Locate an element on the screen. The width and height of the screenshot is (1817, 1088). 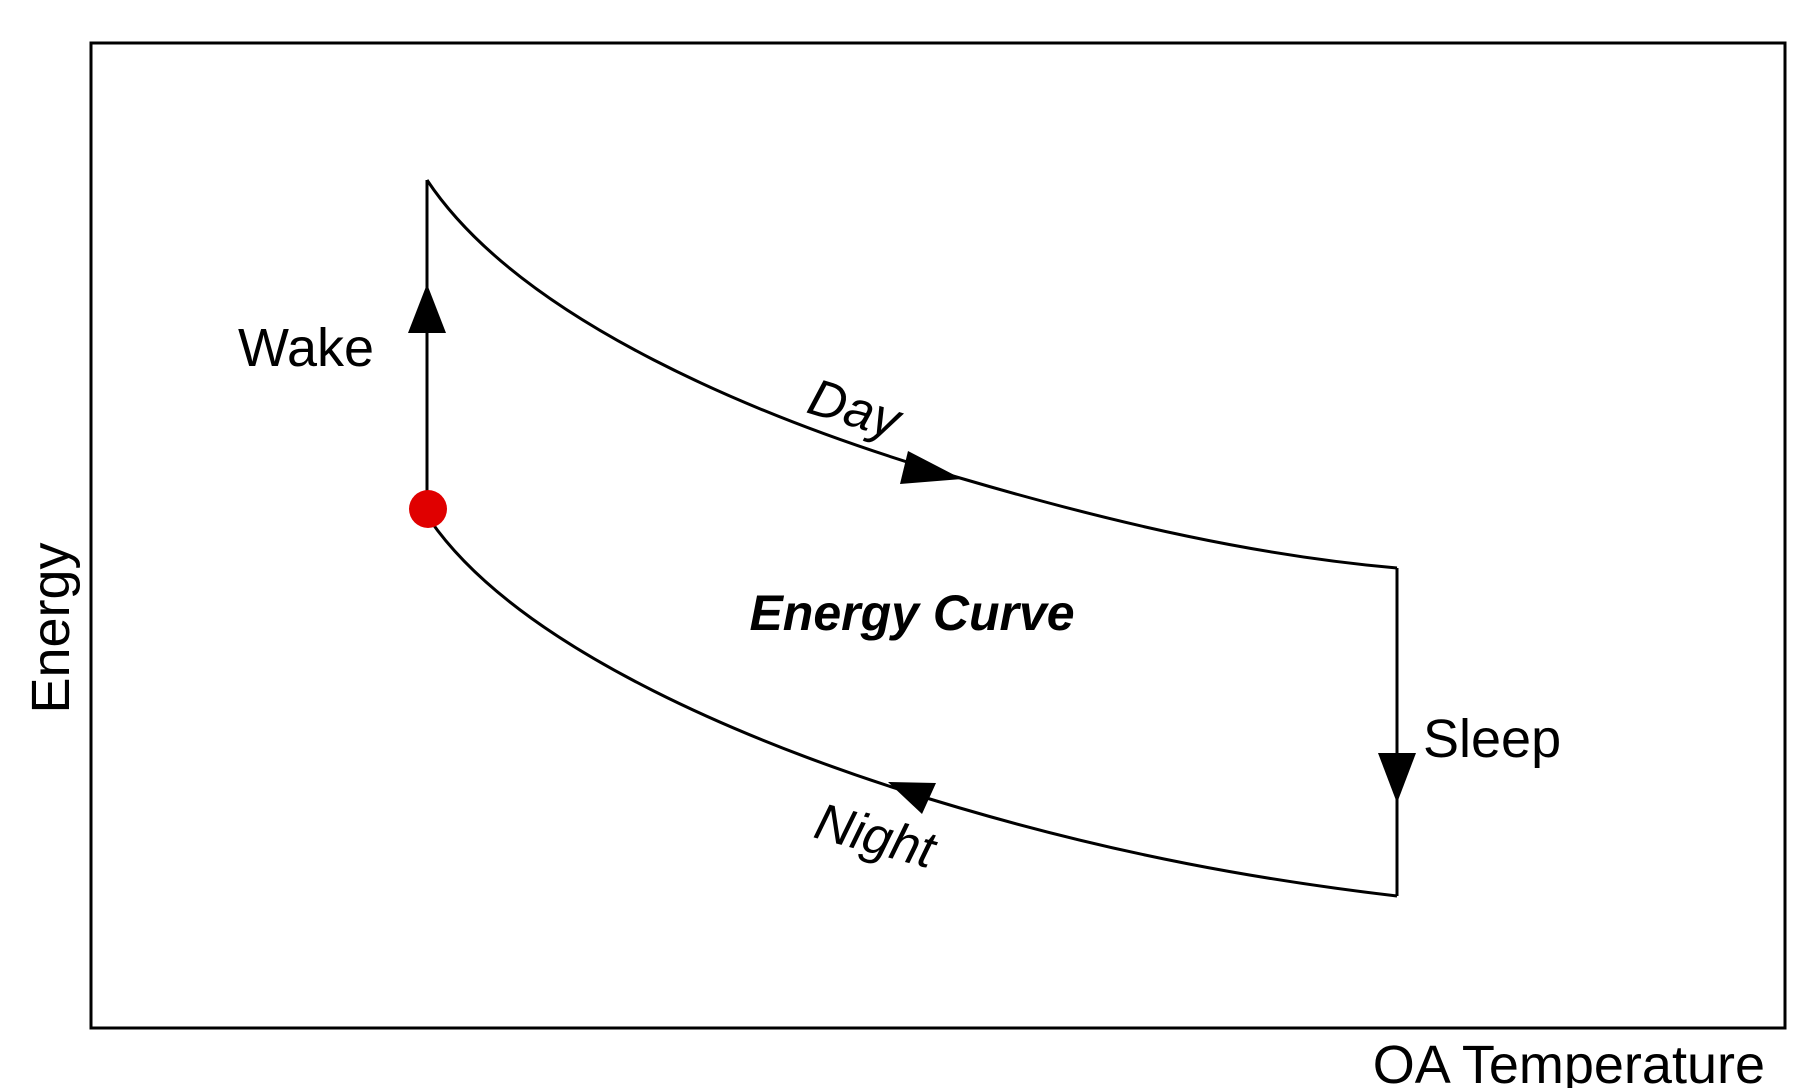
day-arrow is located at coordinates (931, 467).